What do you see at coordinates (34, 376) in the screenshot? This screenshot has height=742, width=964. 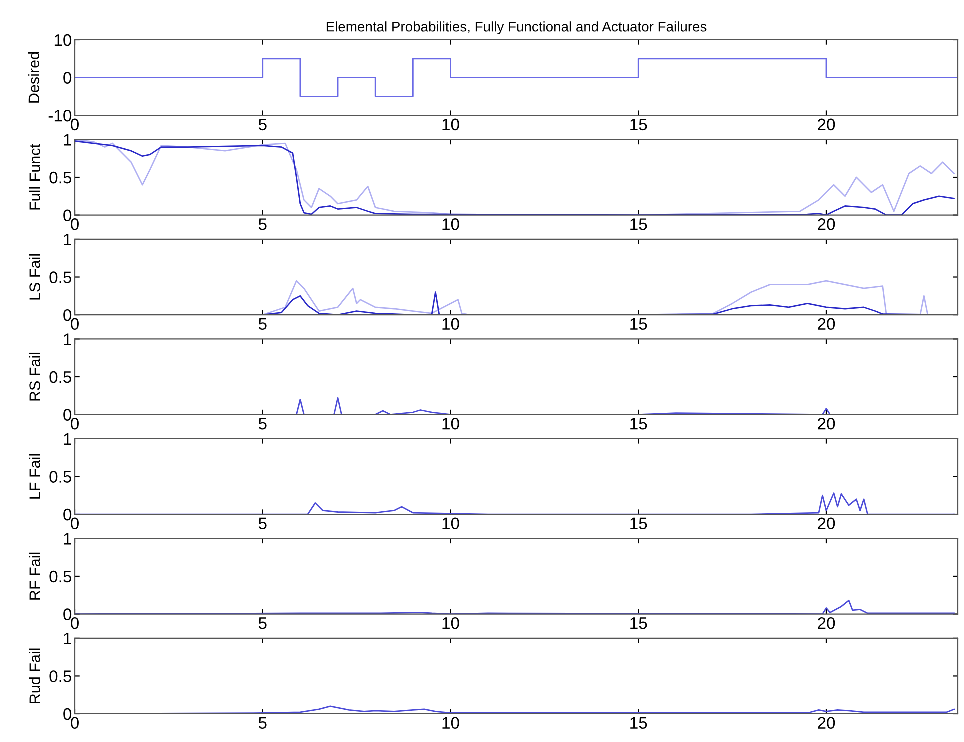 I see `y-axis-title: RS Fail` at bounding box center [34, 376].